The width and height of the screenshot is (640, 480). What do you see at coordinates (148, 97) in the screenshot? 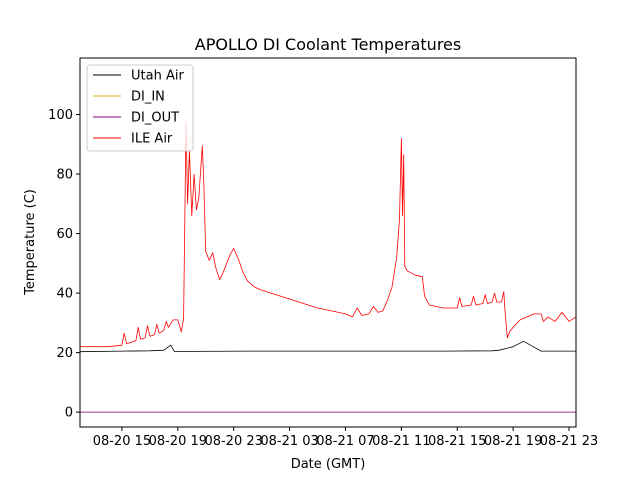
I see `legend-entry-label: DI_IN` at bounding box center [148, 97].